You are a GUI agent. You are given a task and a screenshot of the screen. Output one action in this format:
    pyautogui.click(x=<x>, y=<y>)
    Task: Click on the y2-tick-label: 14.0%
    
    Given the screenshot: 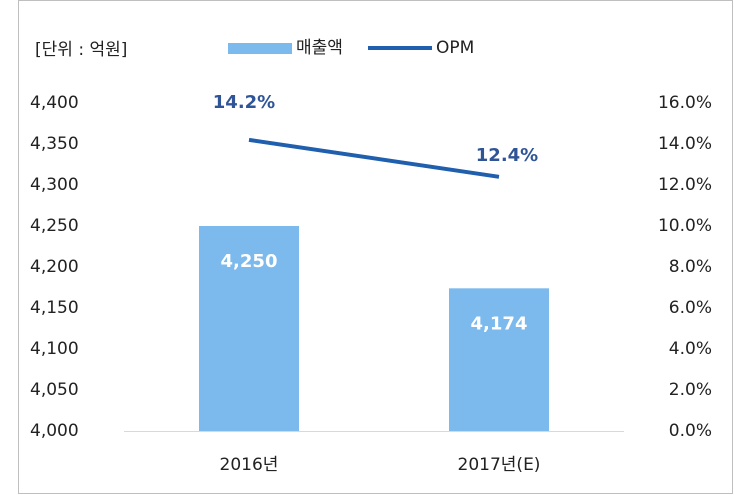 What is the action you would take?
    pyautogui.click(x=685, y=144)
    